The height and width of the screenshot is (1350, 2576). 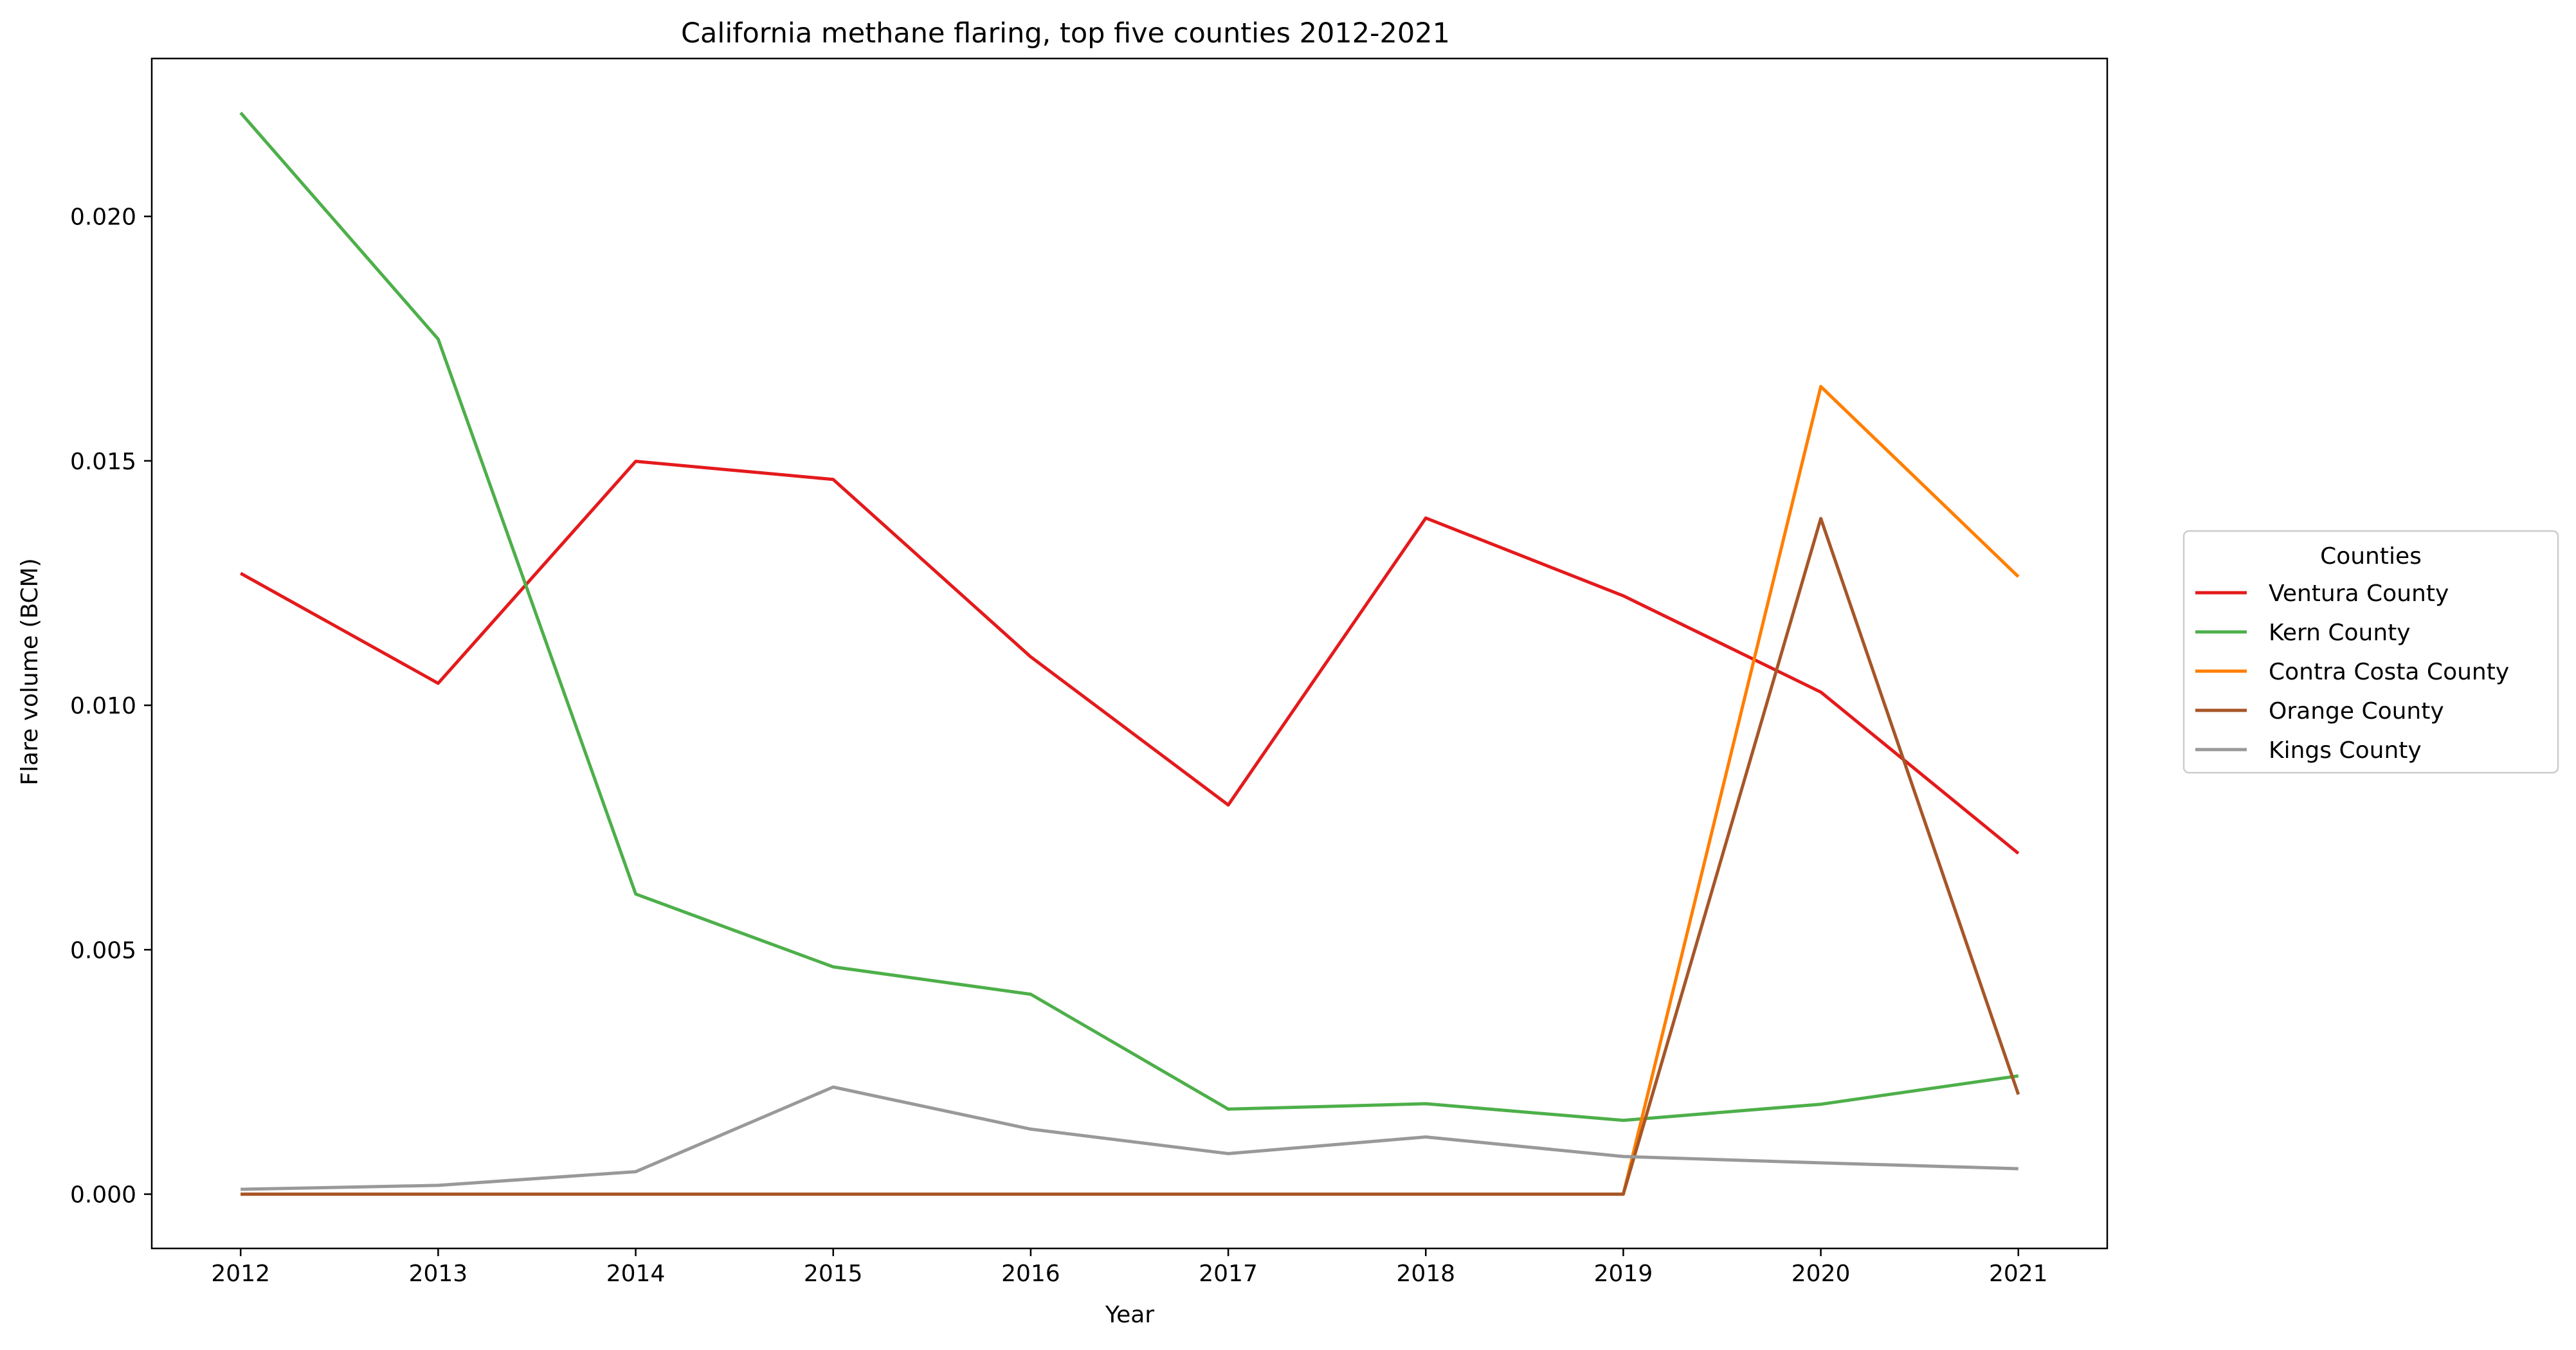 What do you see at coordinates (30, 672) in the screenshot?
I see `y-axis-label: Flare volume (BCM)` at bounding box center [30, 672].